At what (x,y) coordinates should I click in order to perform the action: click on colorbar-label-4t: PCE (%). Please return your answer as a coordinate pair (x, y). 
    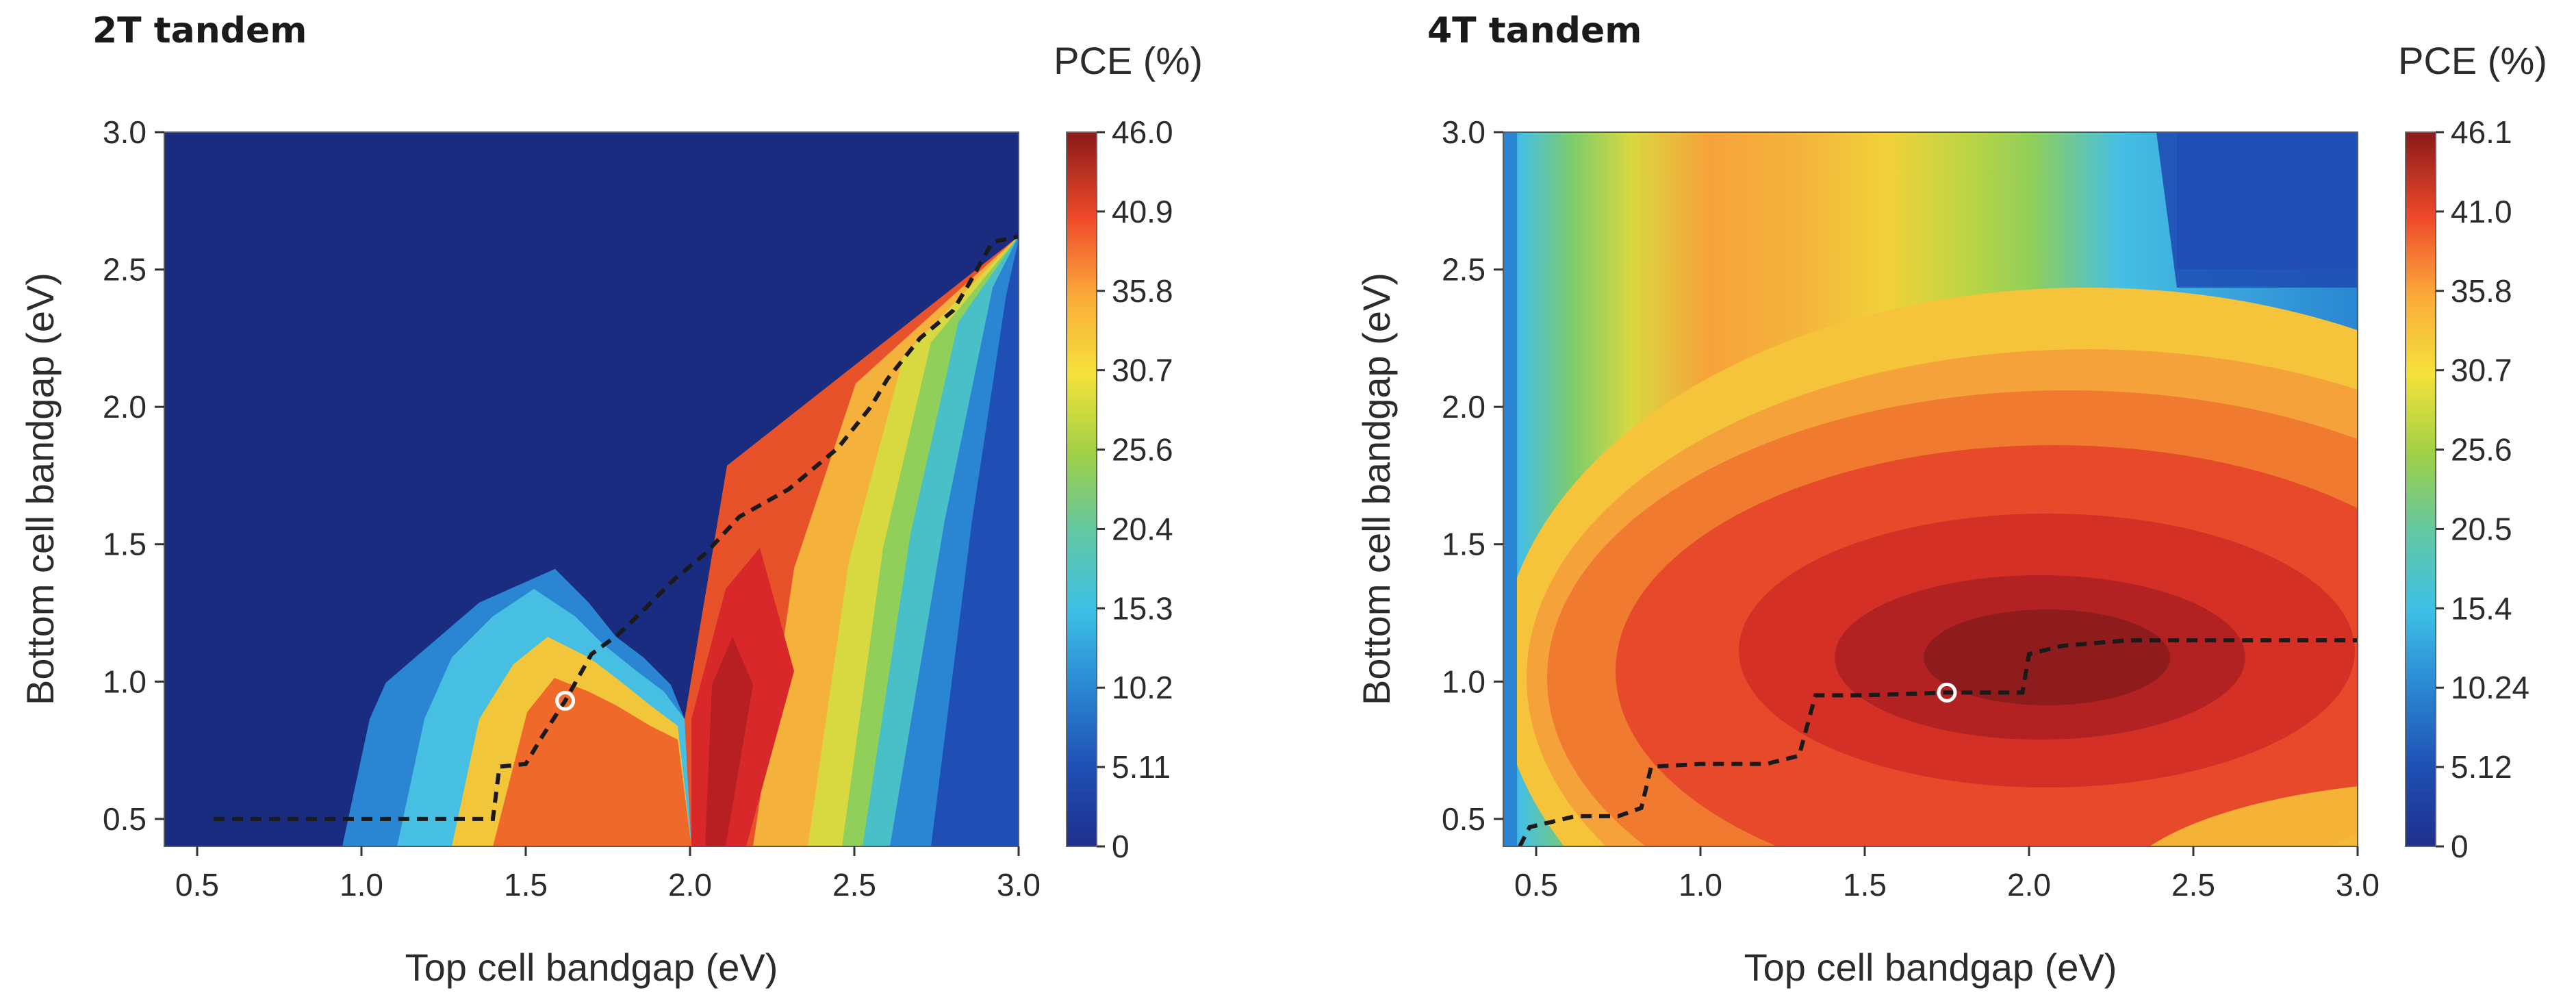
    Looking at the image, I should click on (2472, 60).